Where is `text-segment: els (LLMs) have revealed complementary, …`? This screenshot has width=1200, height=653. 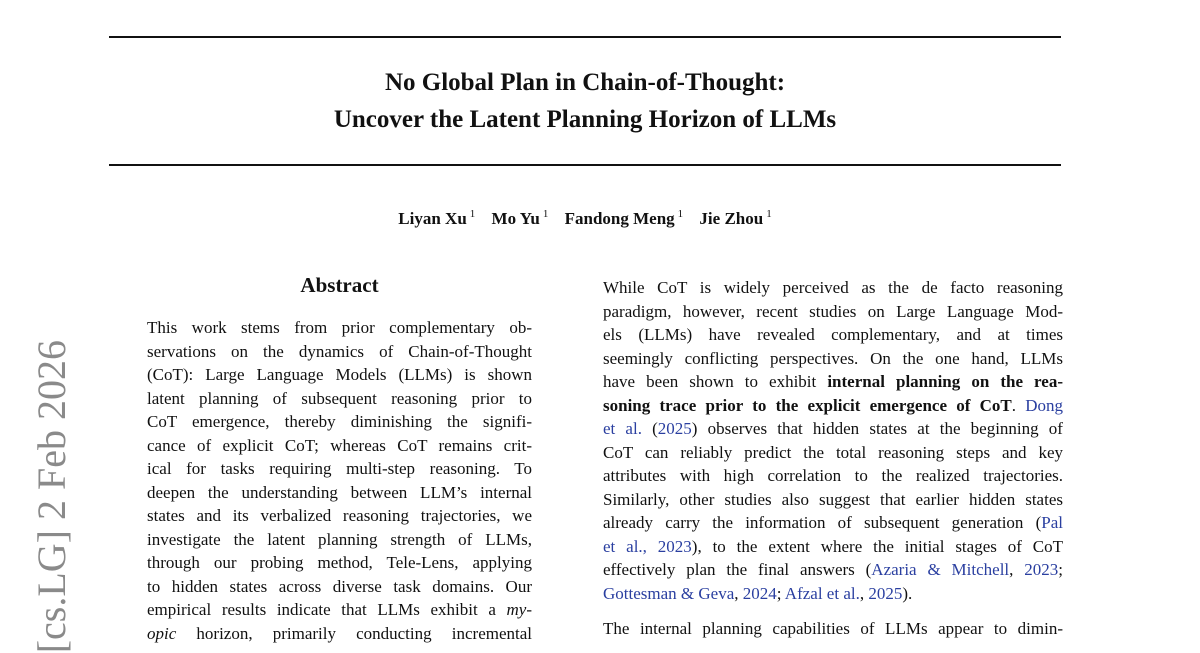
text-segment: els (LLMs) have revealed complementary, … is located at coordinates (833, 334).